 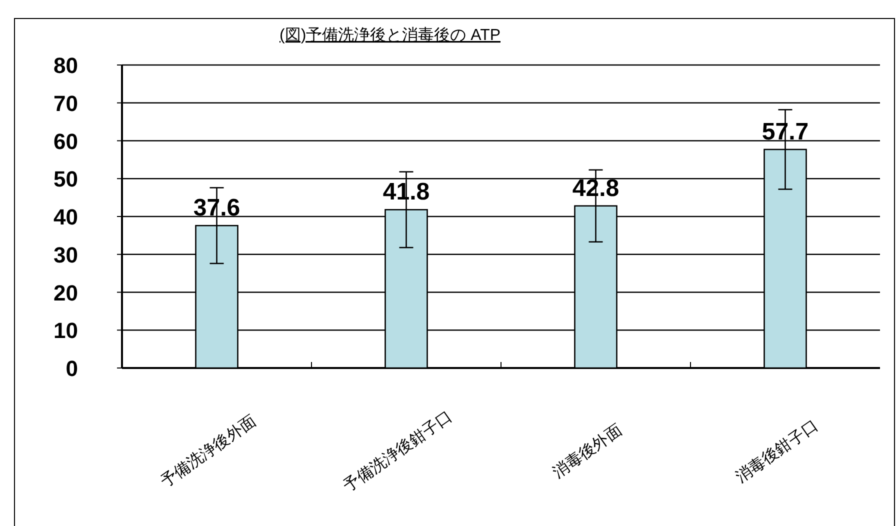 I want to click on y-tick-label: 10, so click(x=66, y=331).